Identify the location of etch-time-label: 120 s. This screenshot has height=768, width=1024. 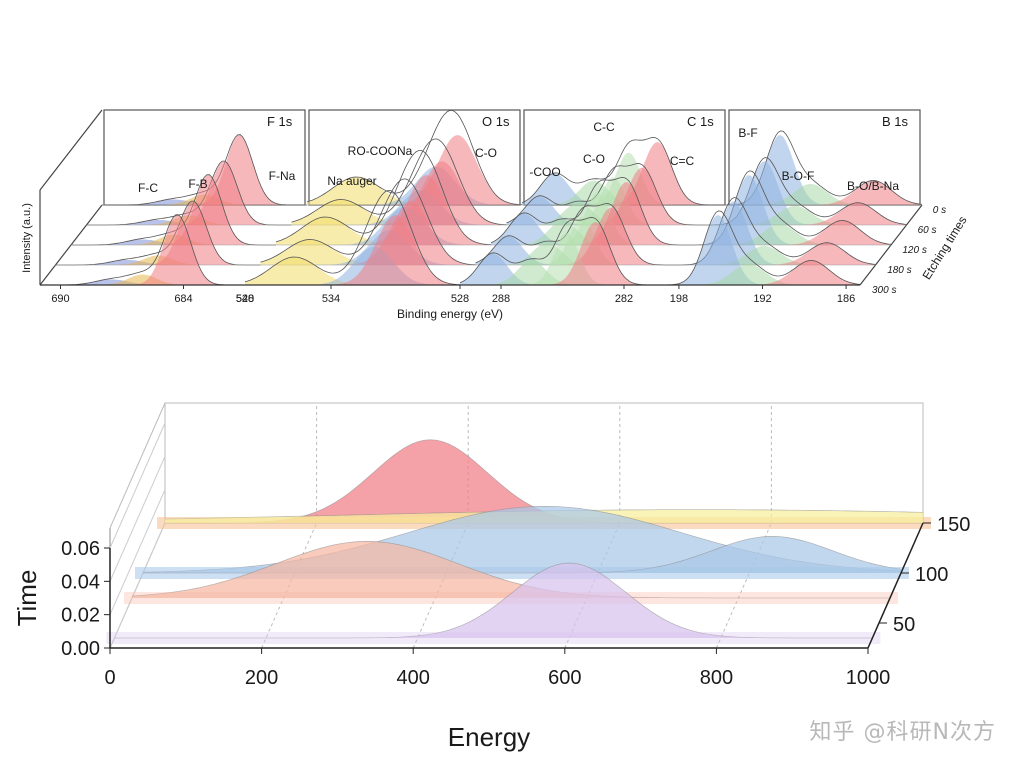
(914, 250).